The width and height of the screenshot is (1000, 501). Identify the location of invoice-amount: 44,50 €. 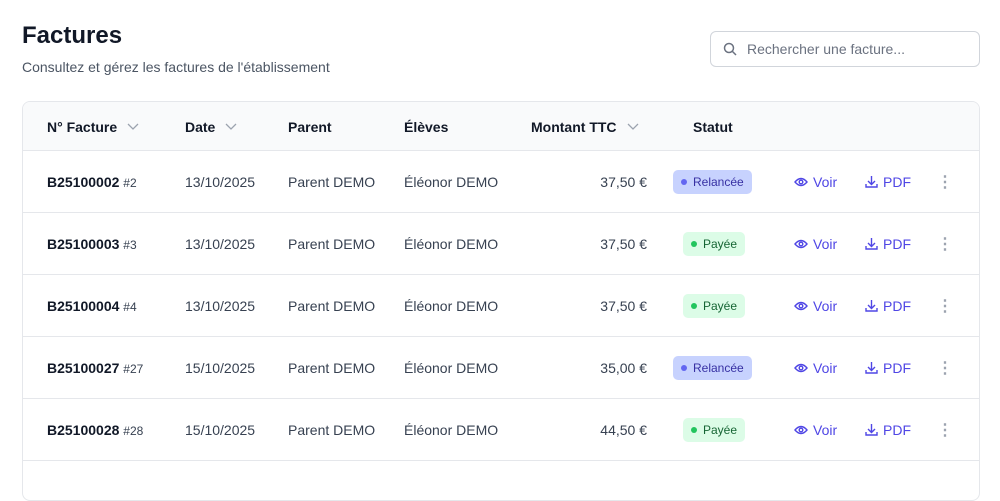
(623, 429).